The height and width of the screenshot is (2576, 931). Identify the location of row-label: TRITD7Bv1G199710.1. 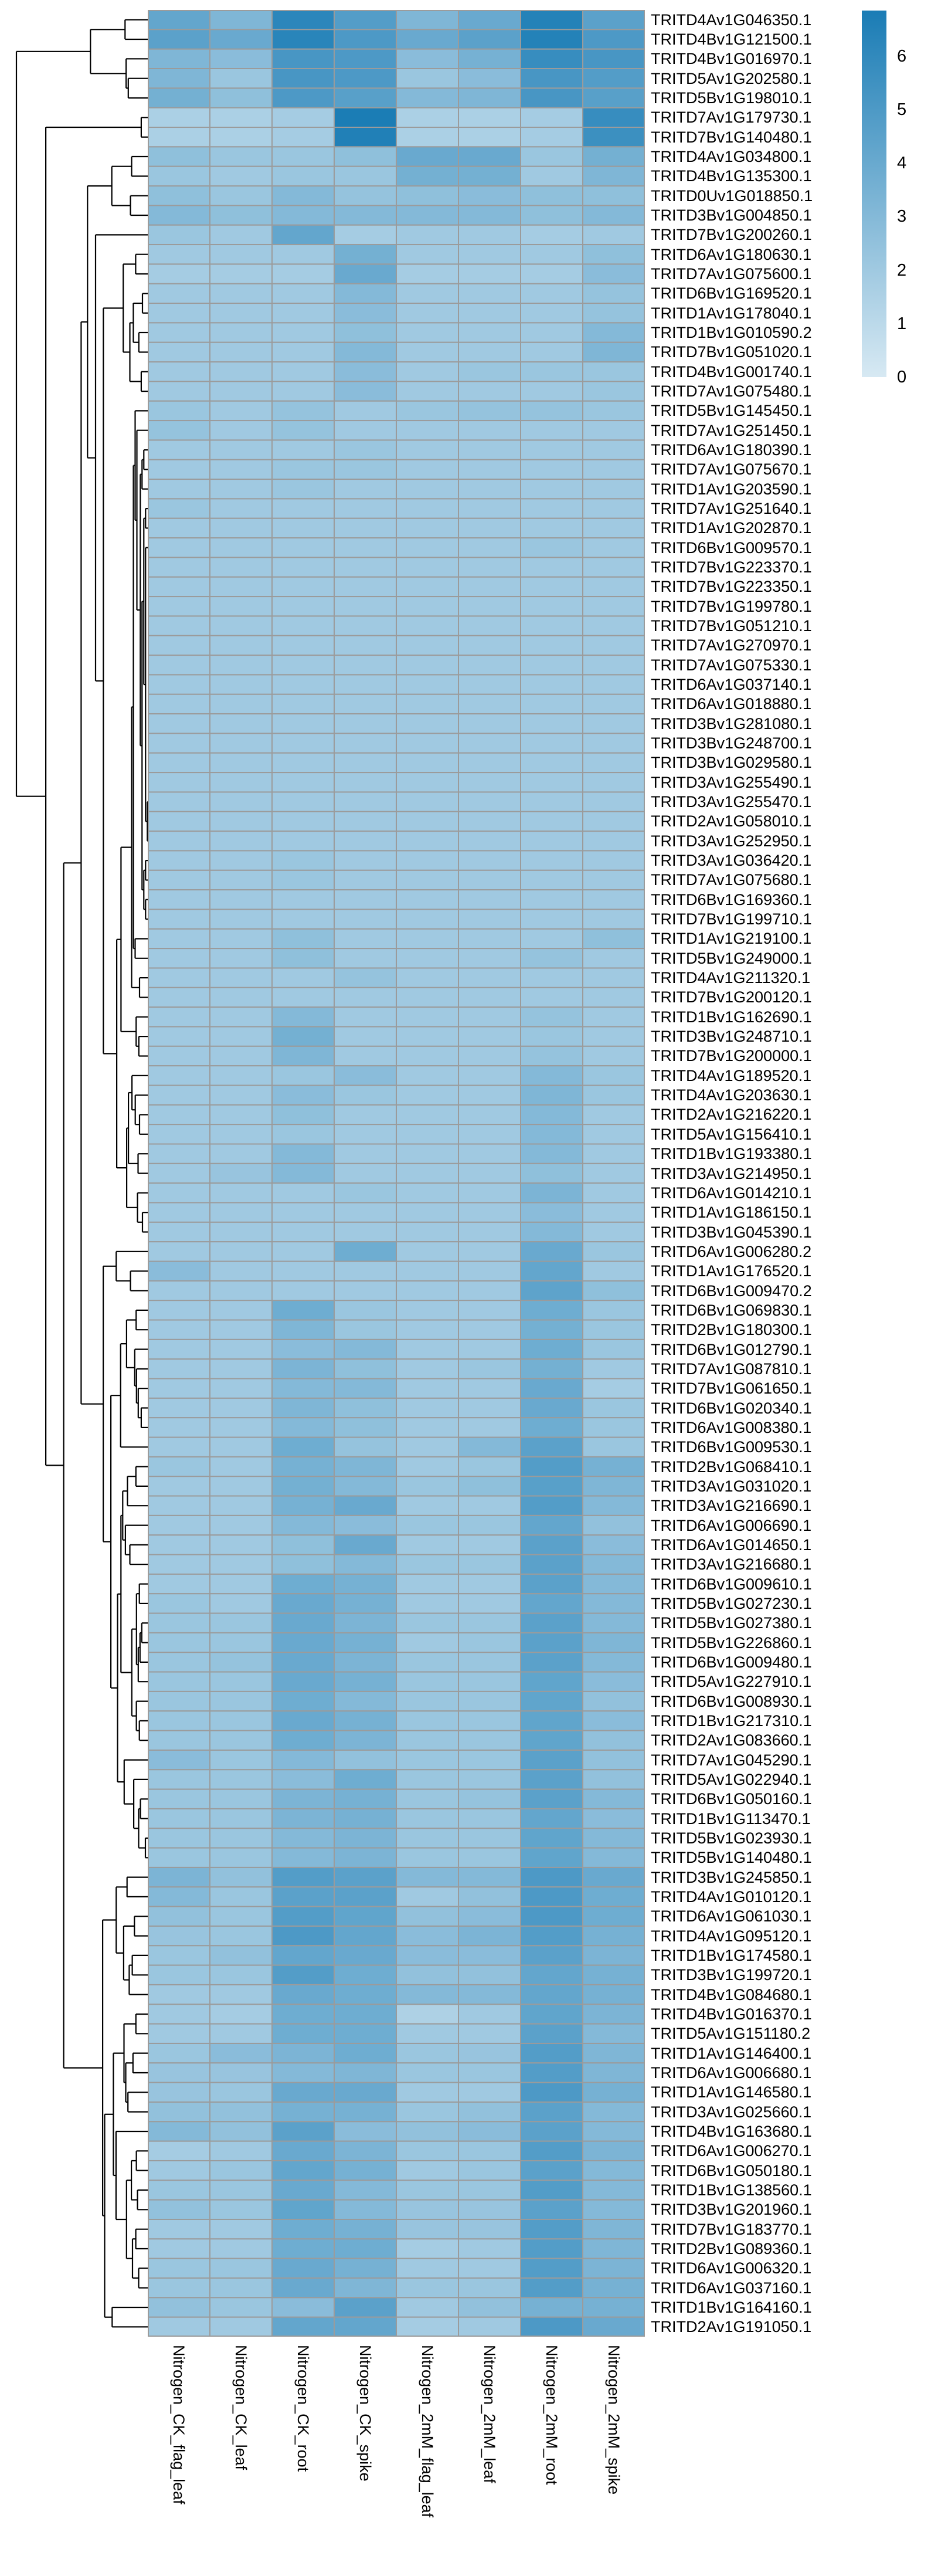
(731, 919).